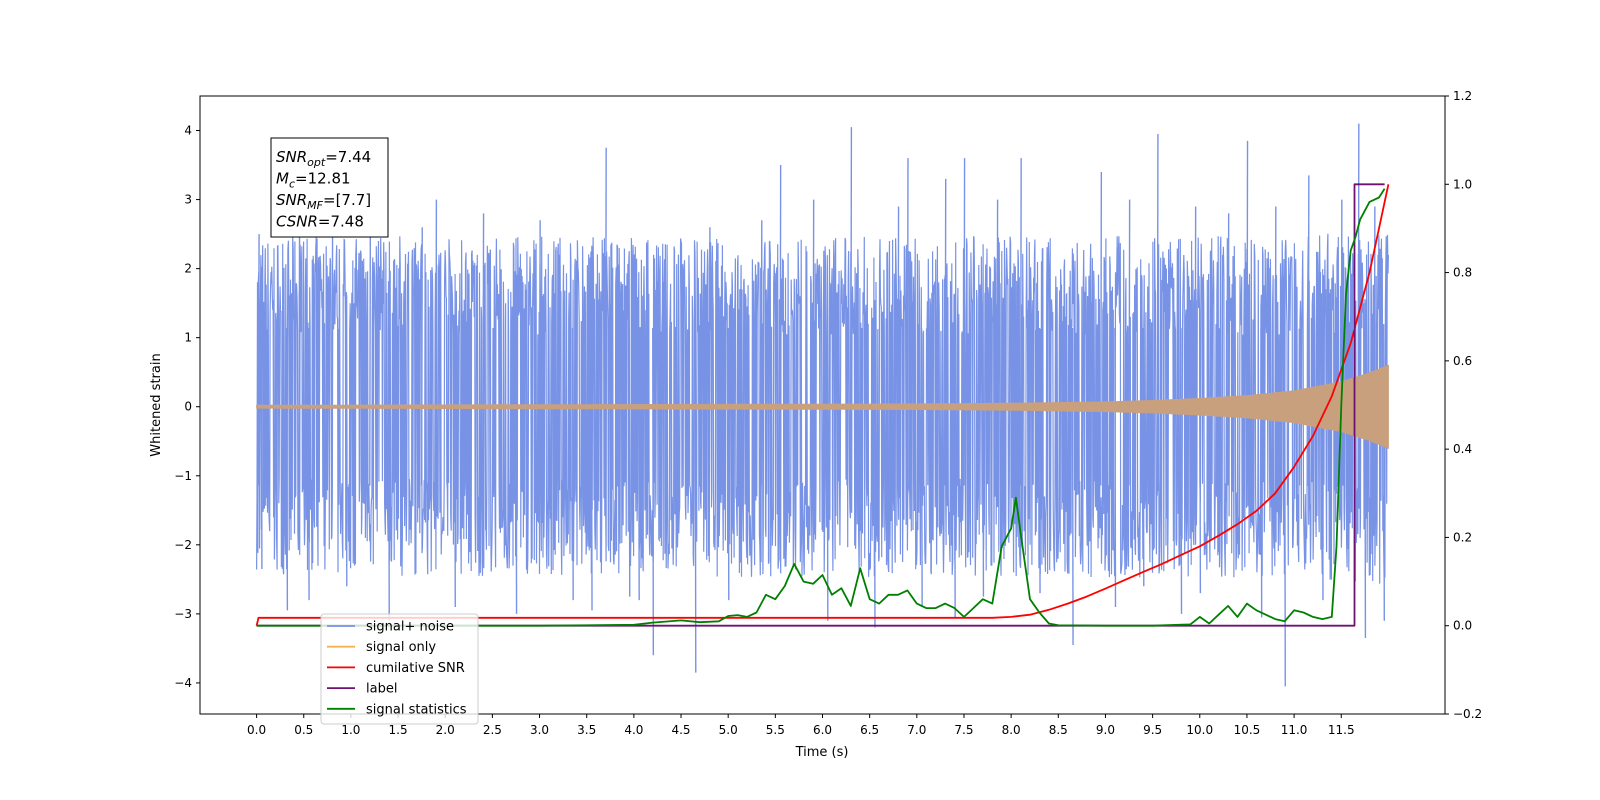  I want to click on x-tick-label: 9.5, so click(1152, 730).